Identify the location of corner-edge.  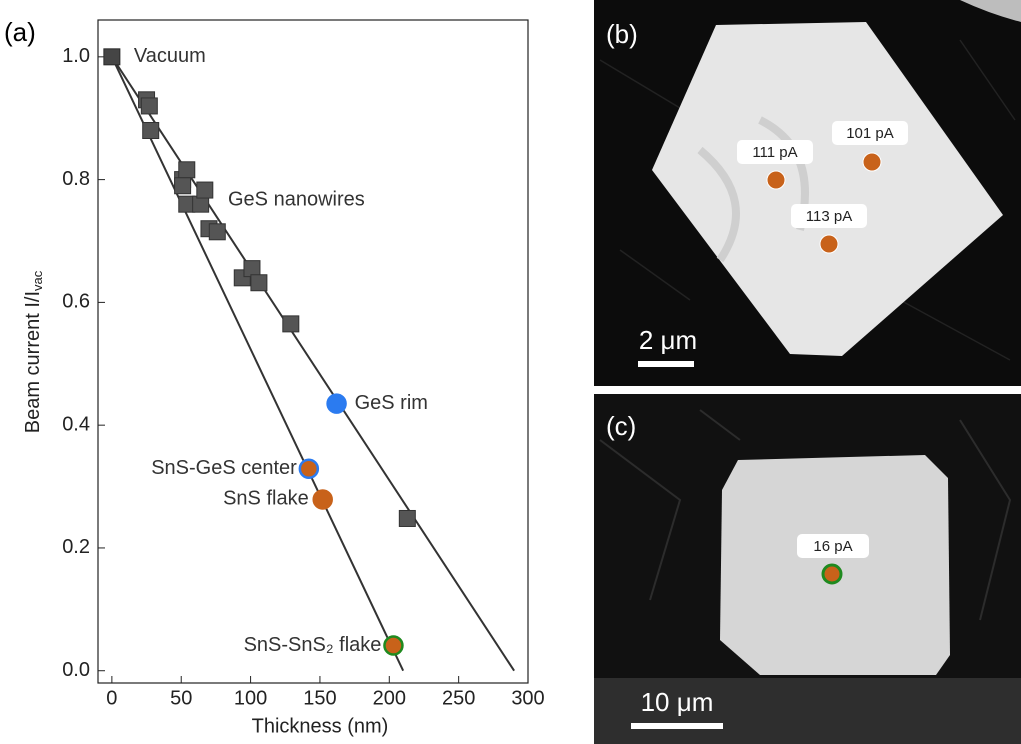
(990, 11).